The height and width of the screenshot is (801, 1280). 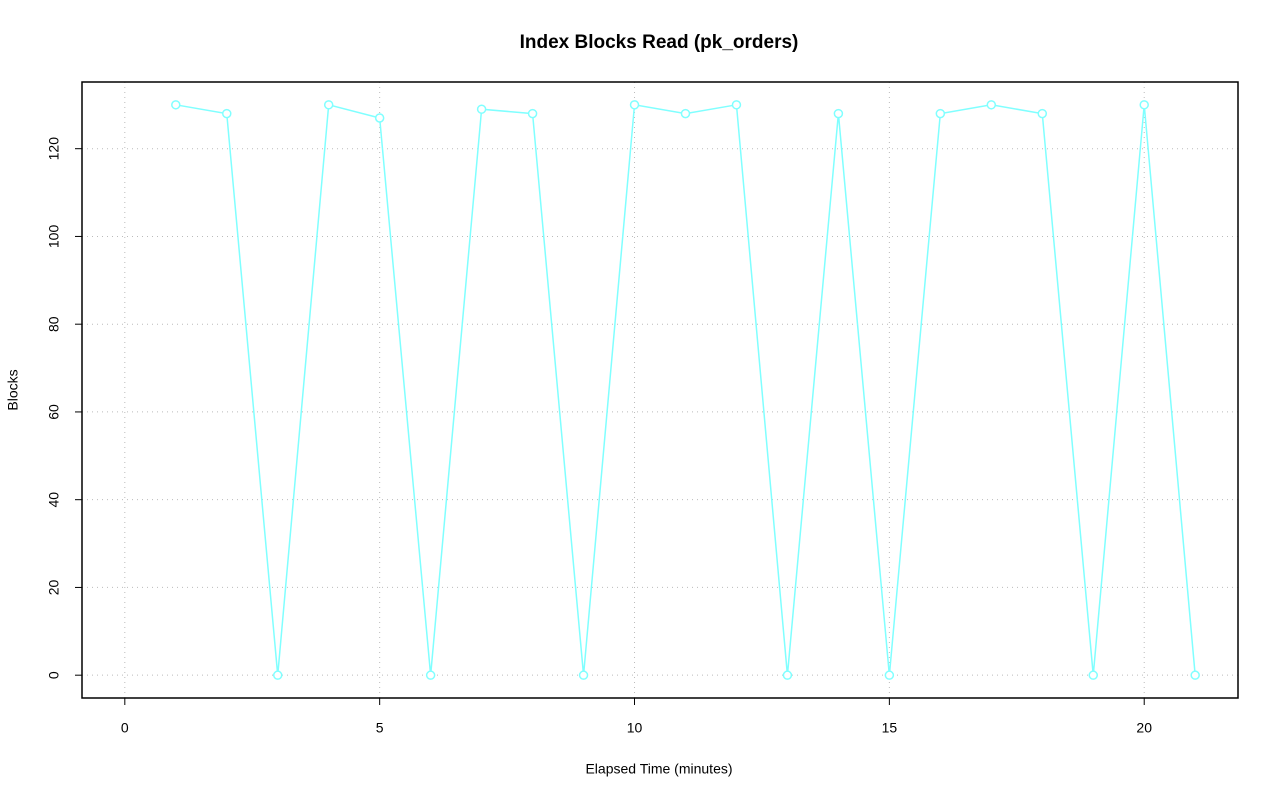 I want to click on y-tick-label: 80, so click(x=54, y=324).